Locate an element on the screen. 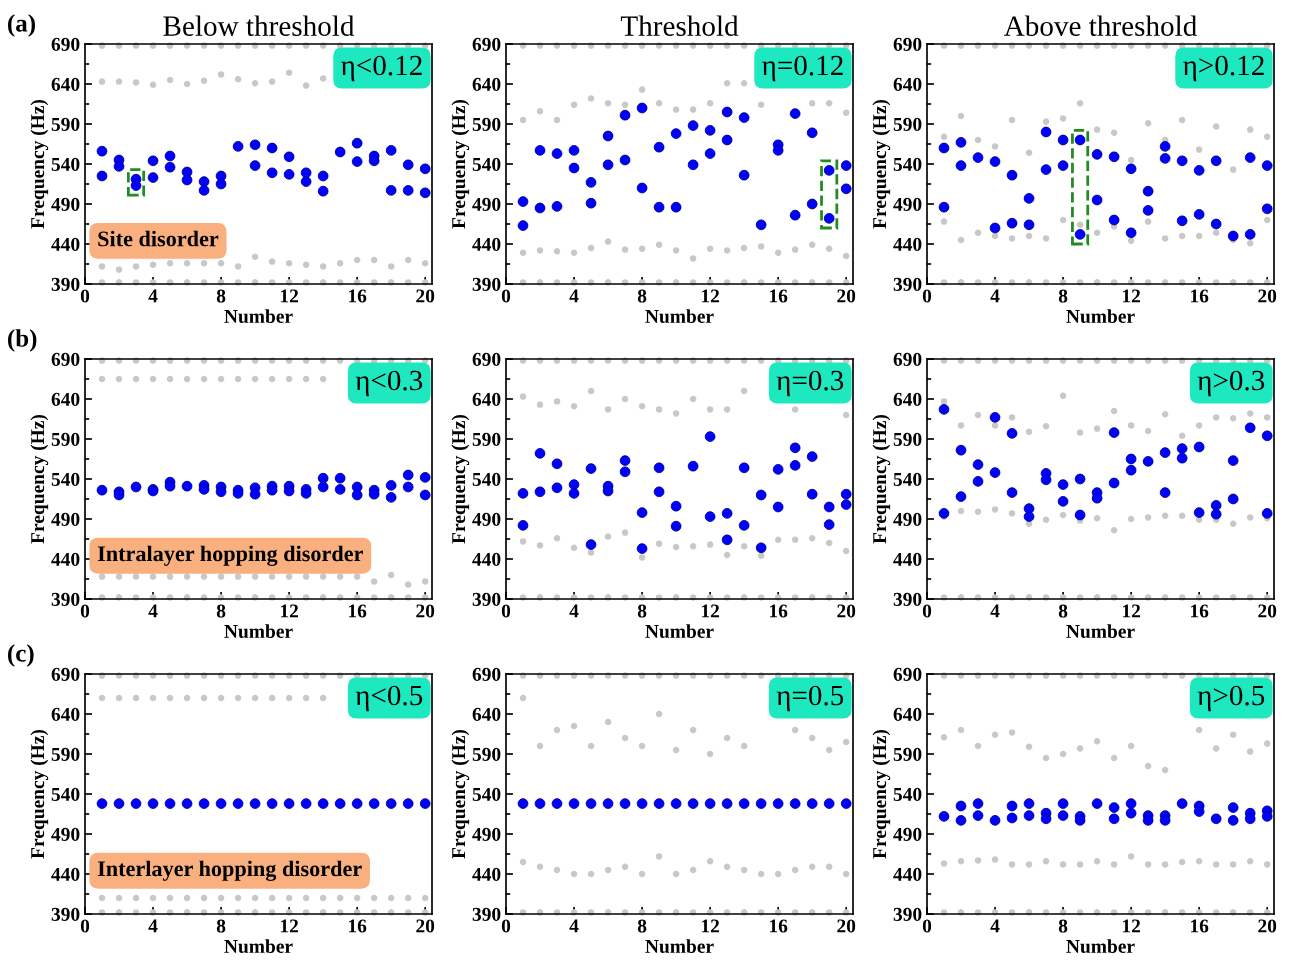 The image size is (1293, 969). annotation: η>0.3 is located at coordinates (1231, 383).